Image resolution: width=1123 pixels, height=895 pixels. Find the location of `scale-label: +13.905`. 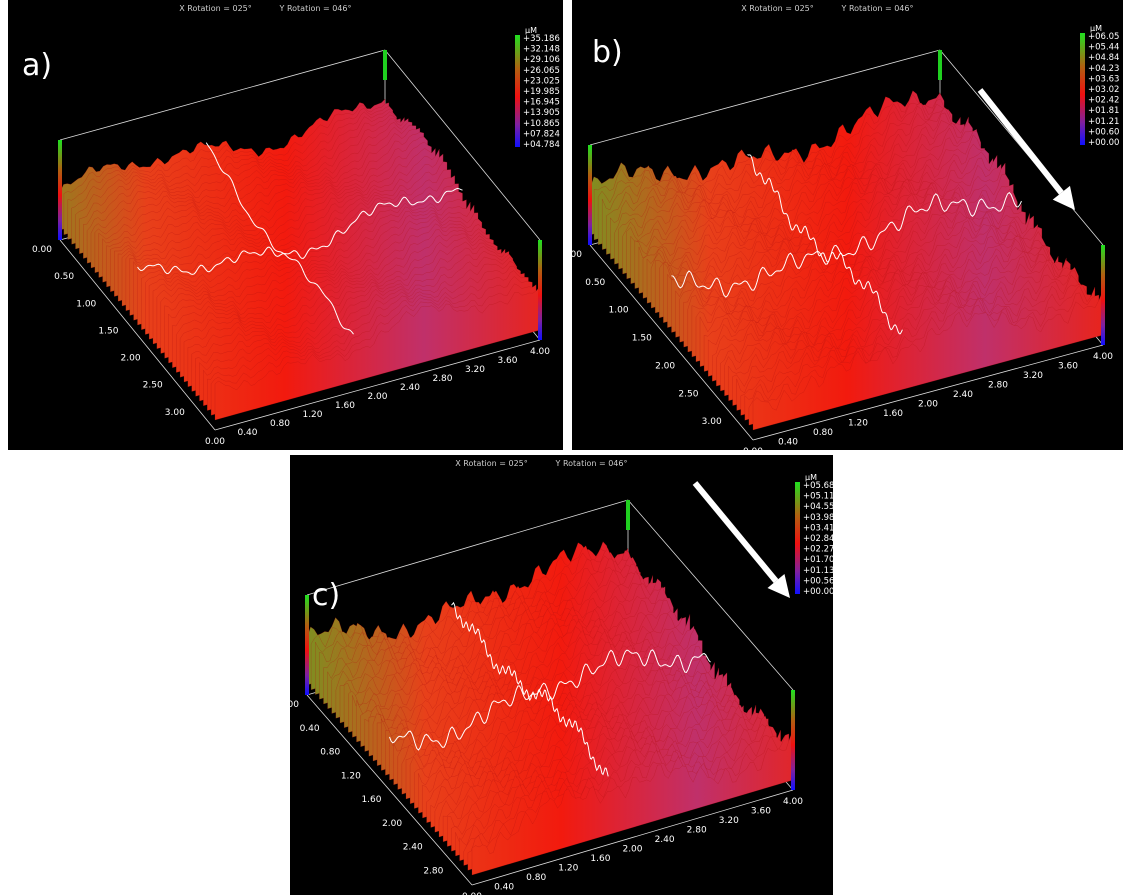

scale-label: +13.905 is located at coordinates (541, 113).